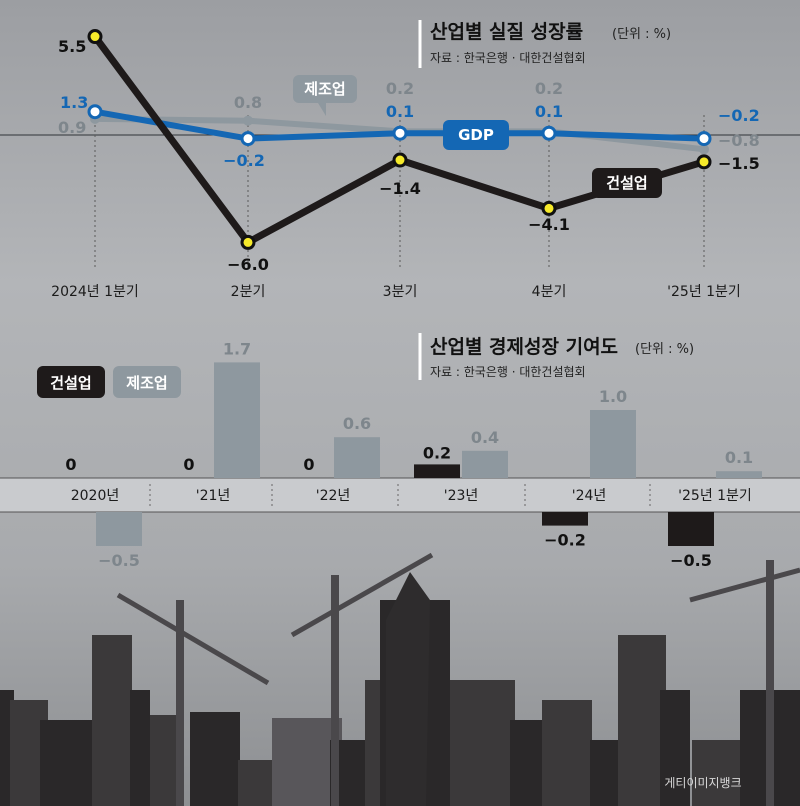 This screenshot has width=800, height=806. I want to click on data-label-manufacturing: 0.9, so click(72, 127).